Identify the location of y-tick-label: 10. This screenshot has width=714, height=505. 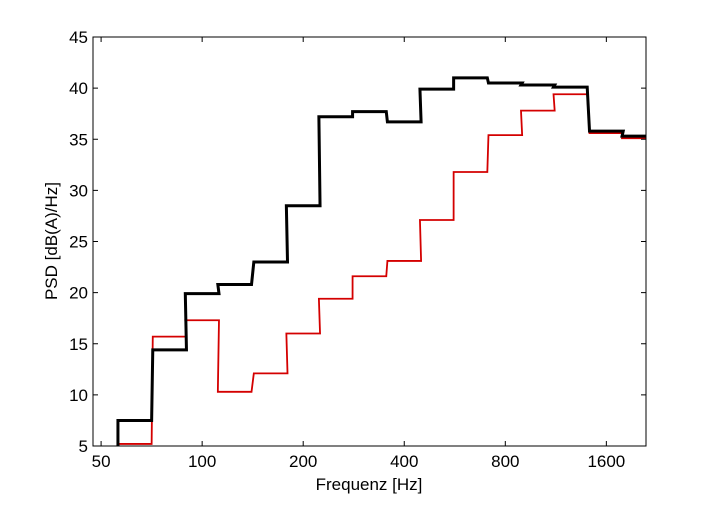
(78, 395).